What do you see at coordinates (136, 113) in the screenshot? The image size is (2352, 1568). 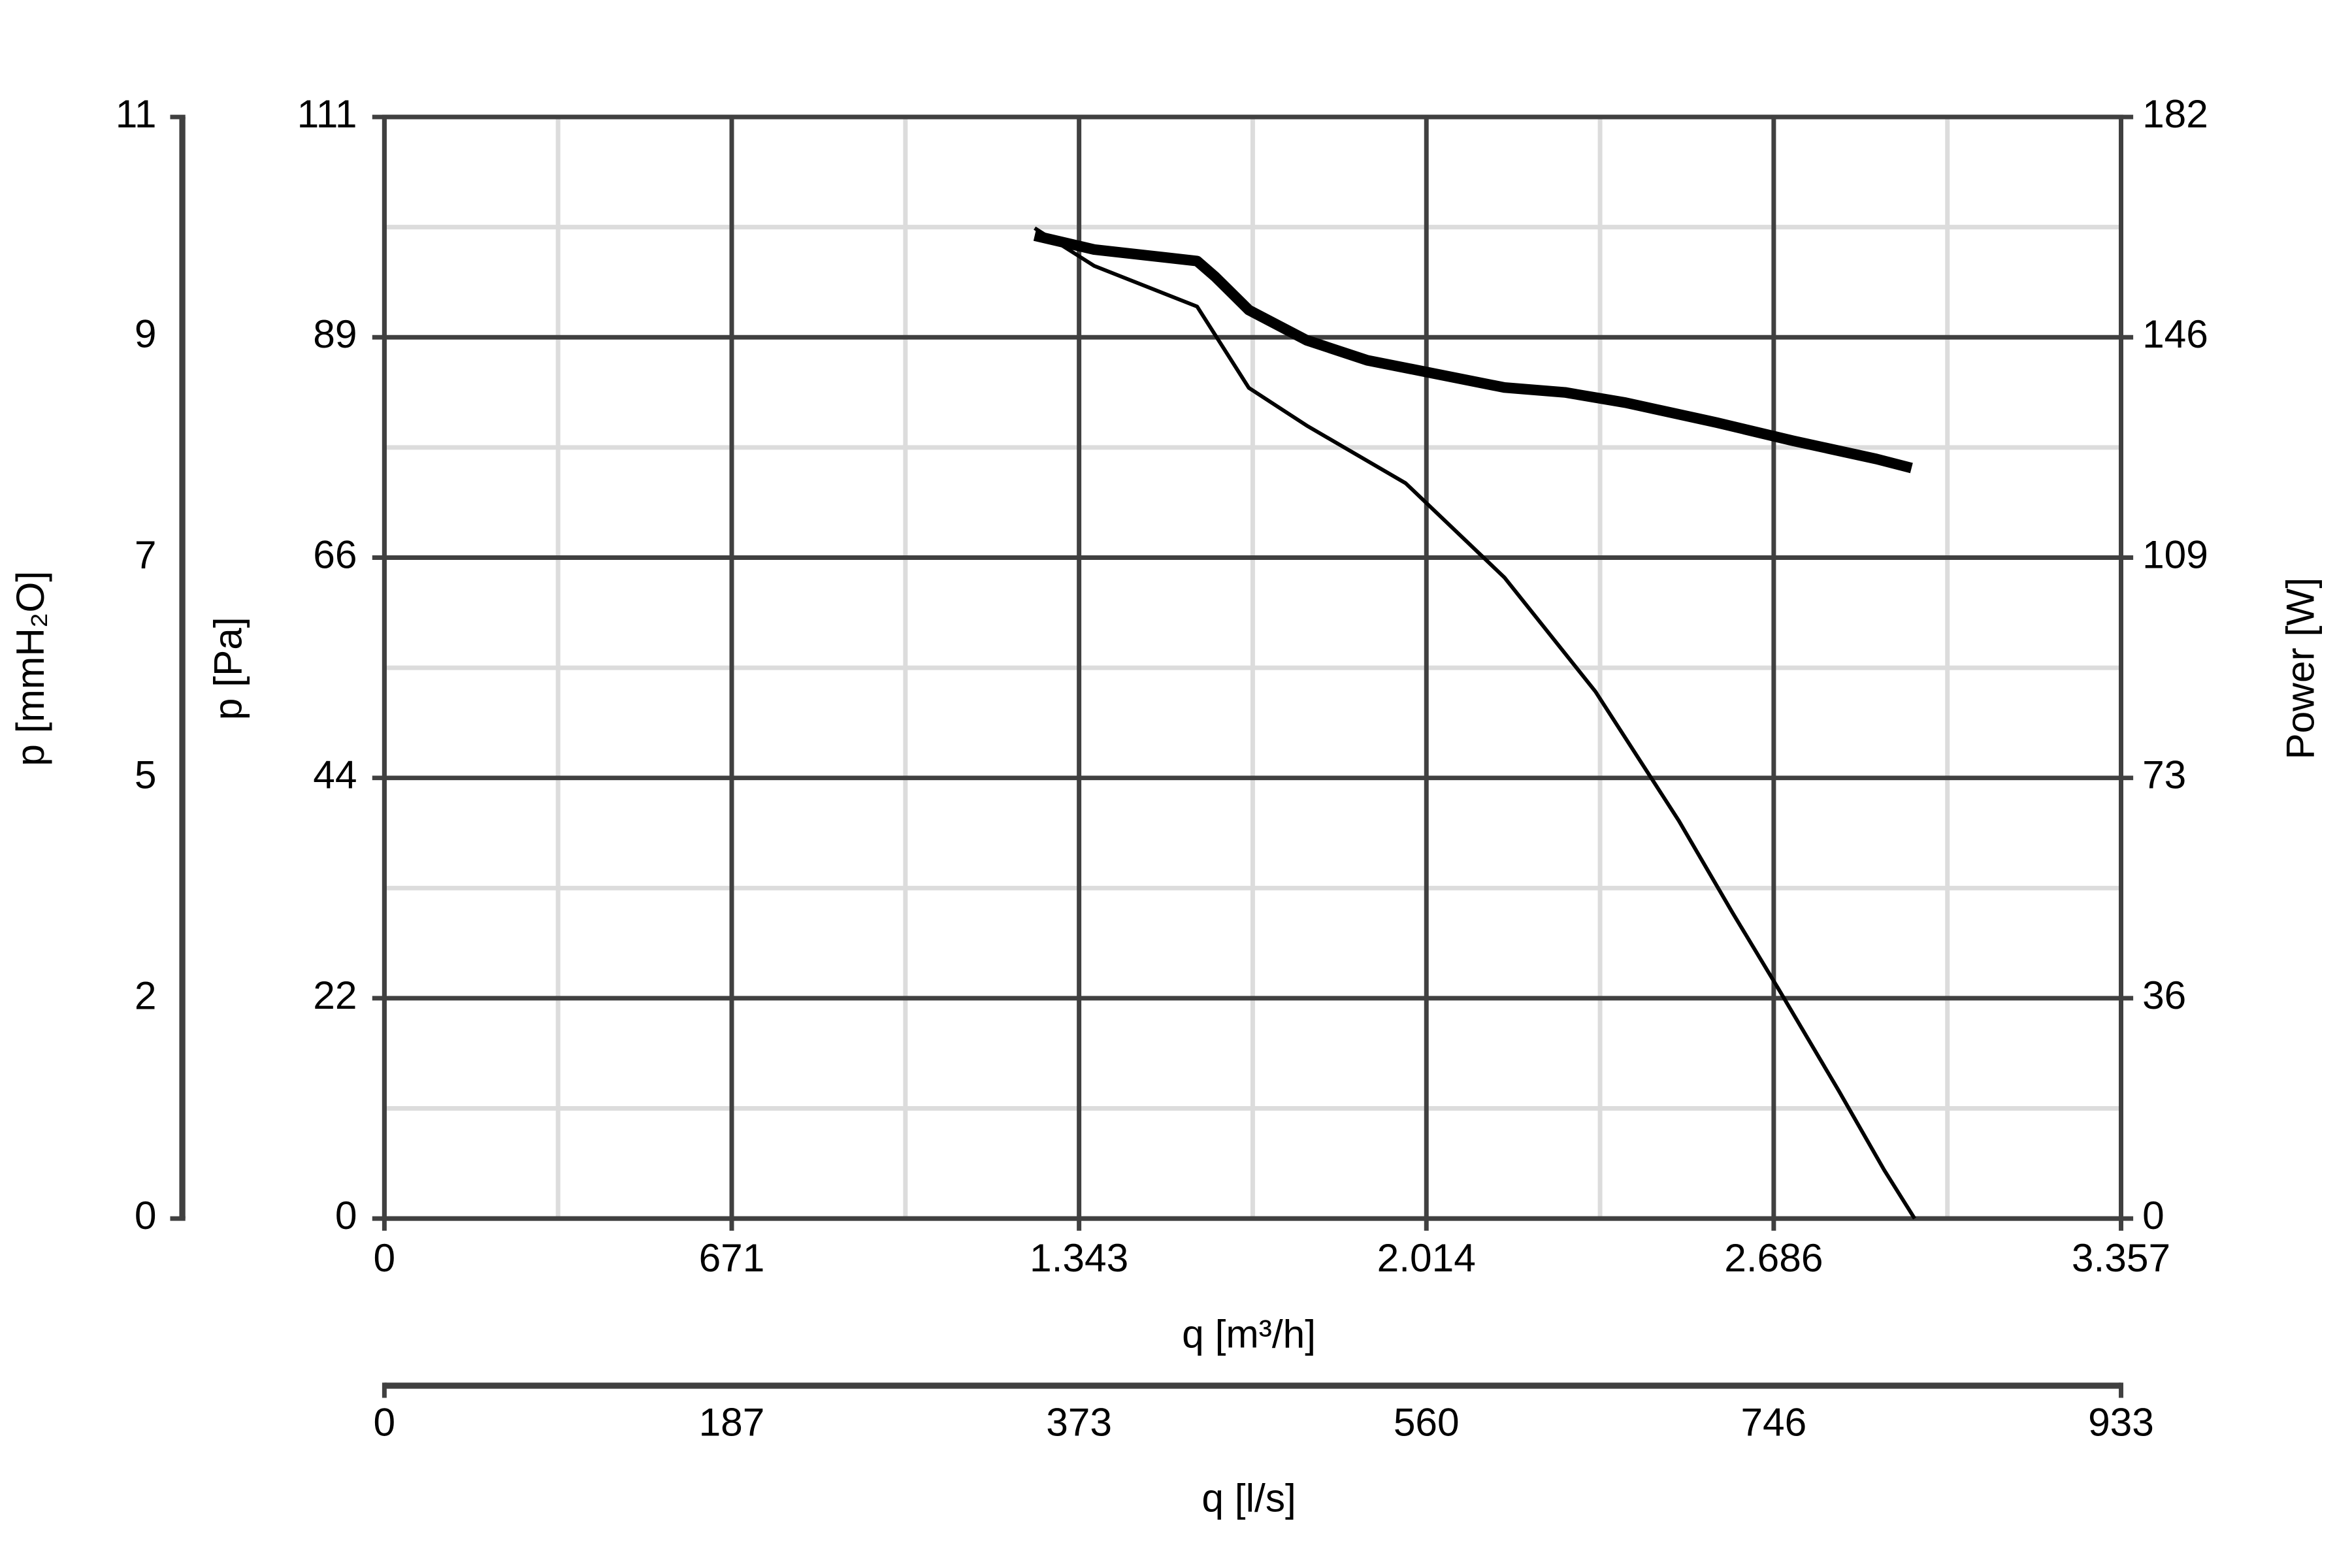 I see `y-alt-tick-label: 11` at bounding box center [136, 113].